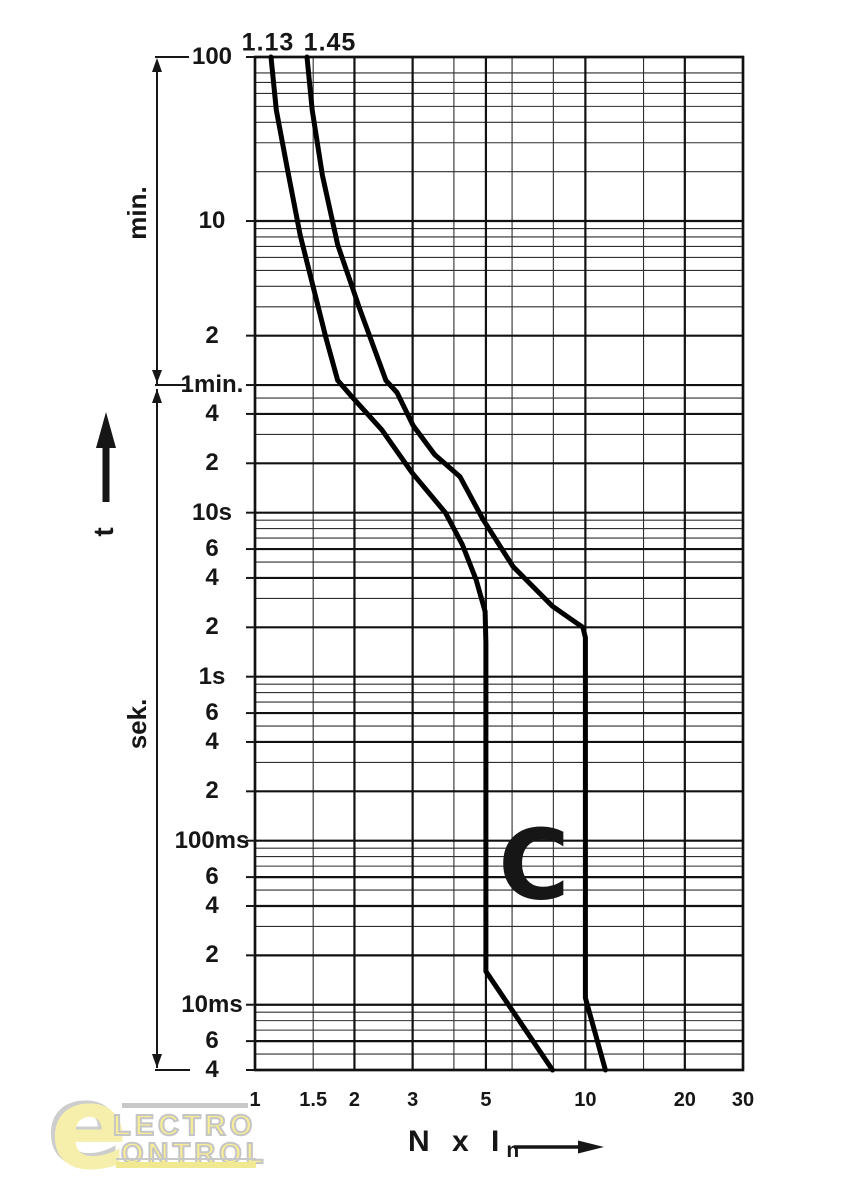  Describe the element at coordinates (486, 1100) in the screenshot. I see `x-axis-tick-label: 5` at that location.